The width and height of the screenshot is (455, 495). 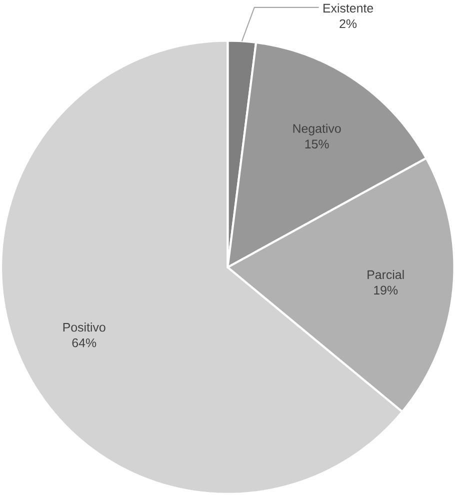 I want to click on data-label: 2%, so click(x=348, y=23).